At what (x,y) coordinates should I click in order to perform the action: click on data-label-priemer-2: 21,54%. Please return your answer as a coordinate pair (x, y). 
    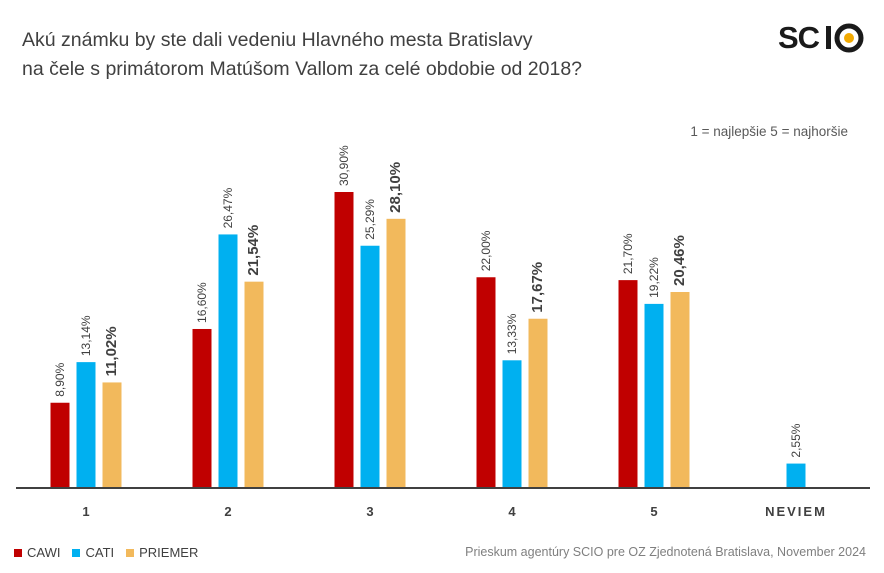
    Looking at the image, I should click on (253, 250).